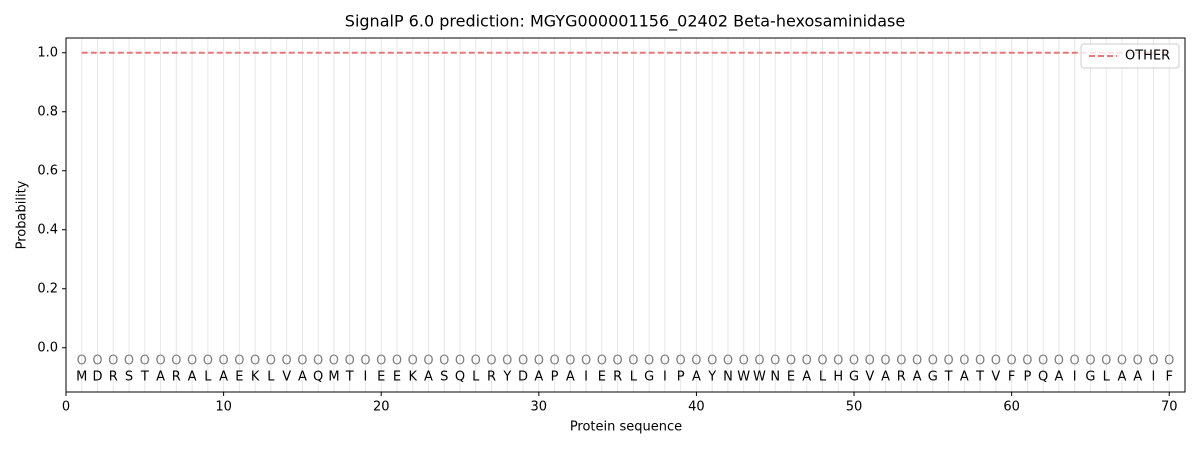 The image size is (1200, 450). Describe the element at coordinates (47, 229) in the screenshot. I see `y-tick-label: 0.4` at that location.